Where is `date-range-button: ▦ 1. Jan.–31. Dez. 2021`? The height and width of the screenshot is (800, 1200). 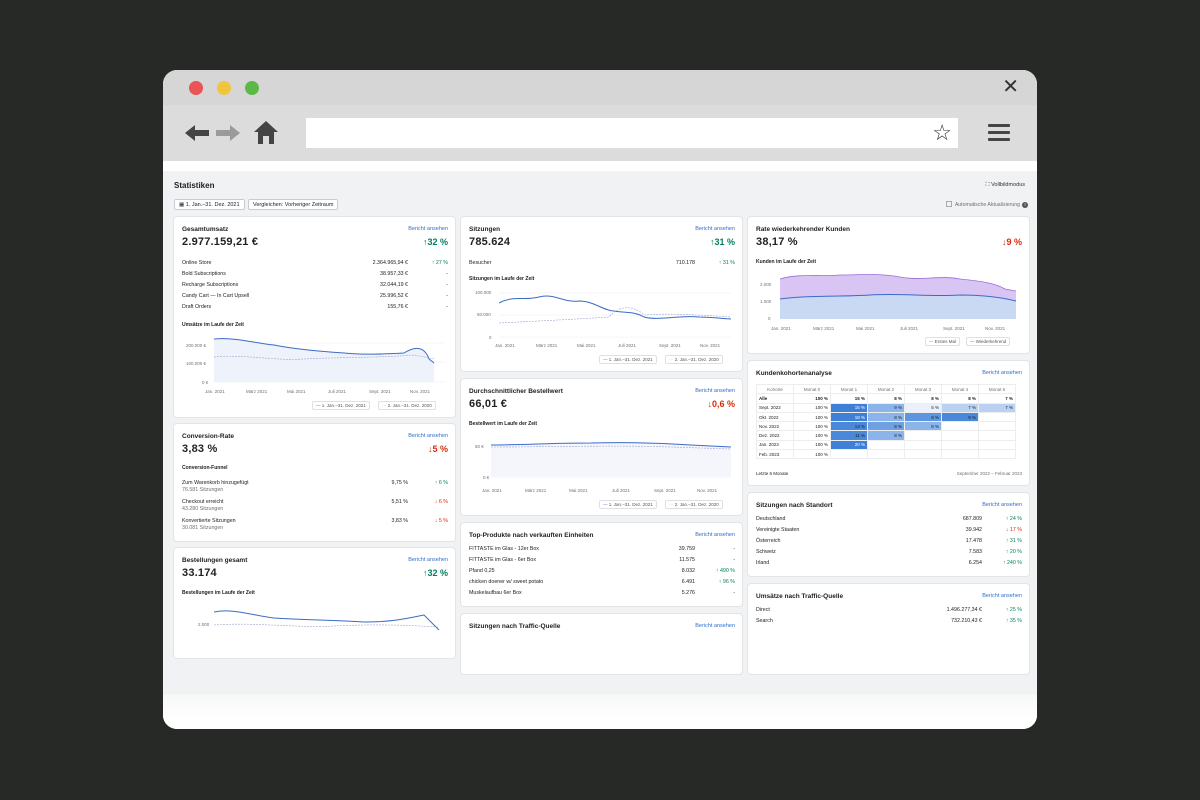
date-range-button: ▦ 1. Jan.–31. Dez. 2021 is located at coordinates (209, 204).